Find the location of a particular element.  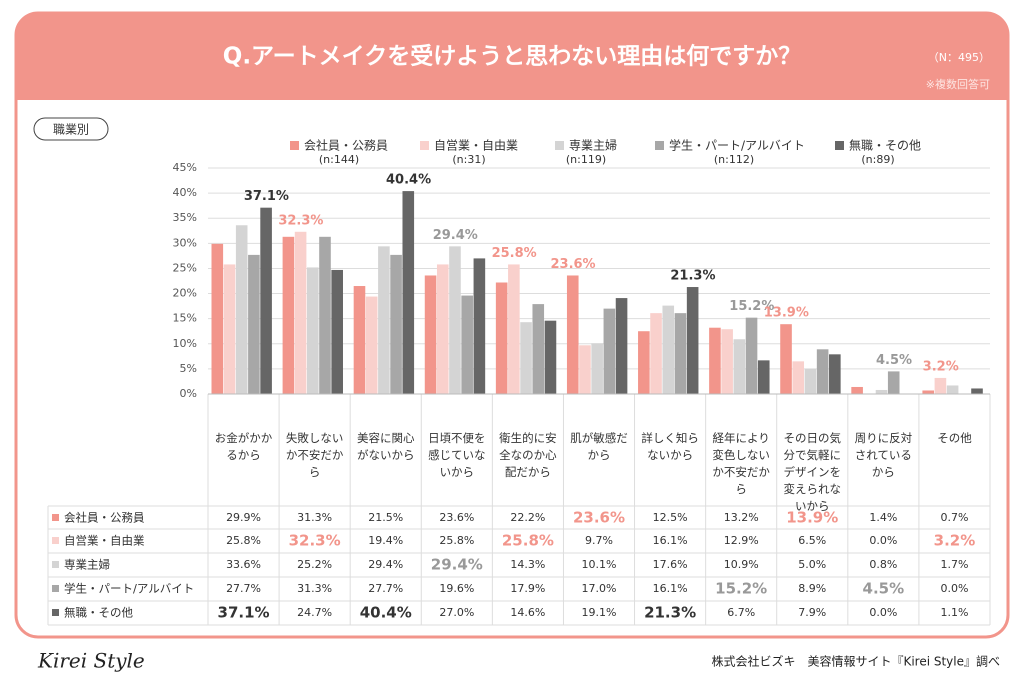

bar-highlight-label: 32.3% is located at coordinates (300, 220).